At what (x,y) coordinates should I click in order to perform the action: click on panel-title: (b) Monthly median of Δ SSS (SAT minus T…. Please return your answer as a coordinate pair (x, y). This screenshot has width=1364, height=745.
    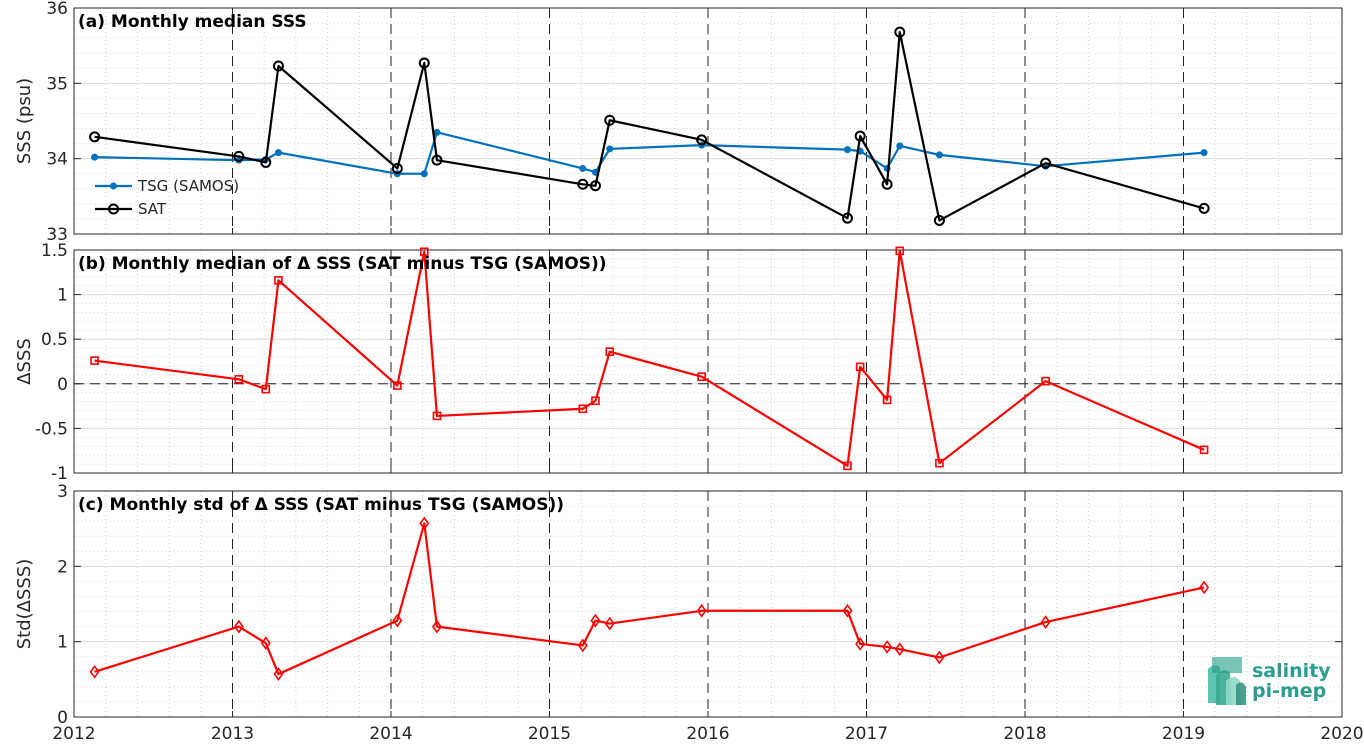
    Looking at the image, I should click on (342, 264).